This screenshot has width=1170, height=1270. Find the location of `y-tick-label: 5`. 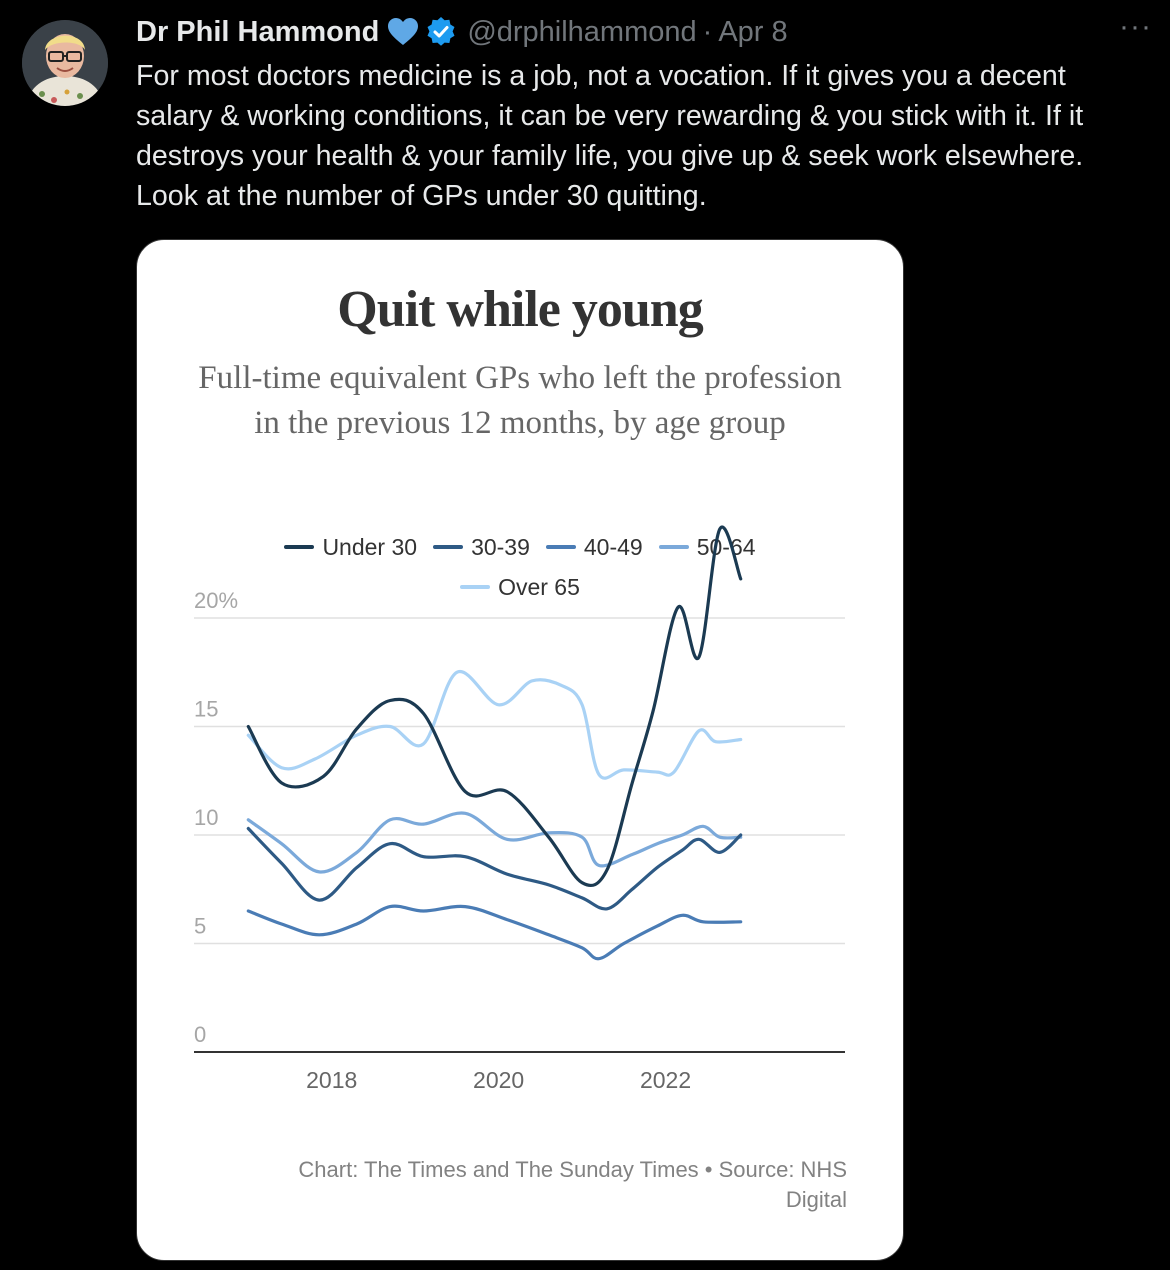

y-tick-label: 5 is located at coordinates (200, 926).